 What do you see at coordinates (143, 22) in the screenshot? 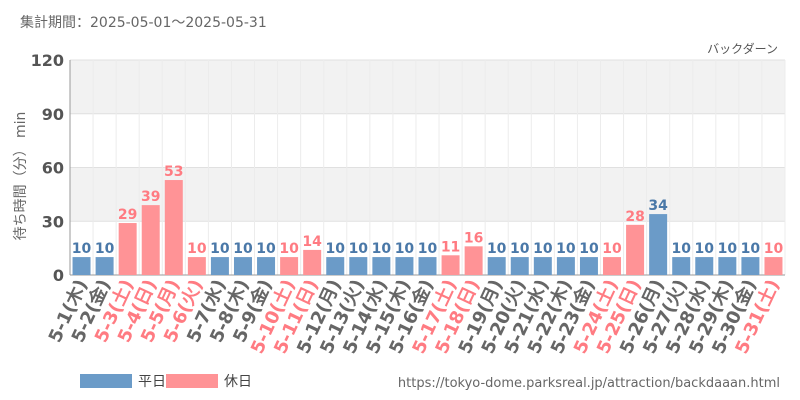
I see `period-label: 集計期間：2025-05-01～2025-05-31` at bounding box center [143, 22].